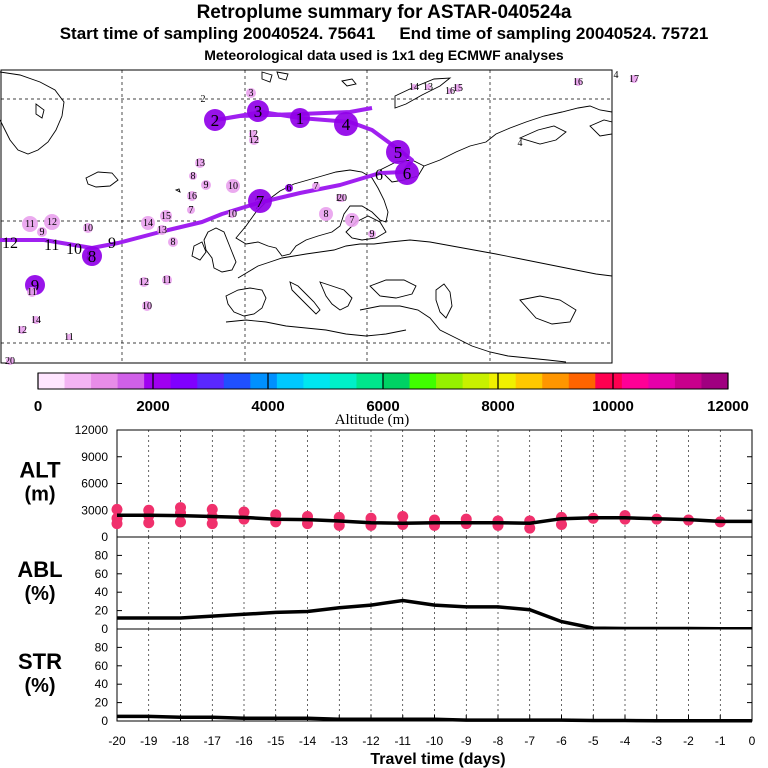  What do you see at coordinates (752, 741) in the screenshot?
I see `x-tick-label: 0` at bounding box center [752, 741].